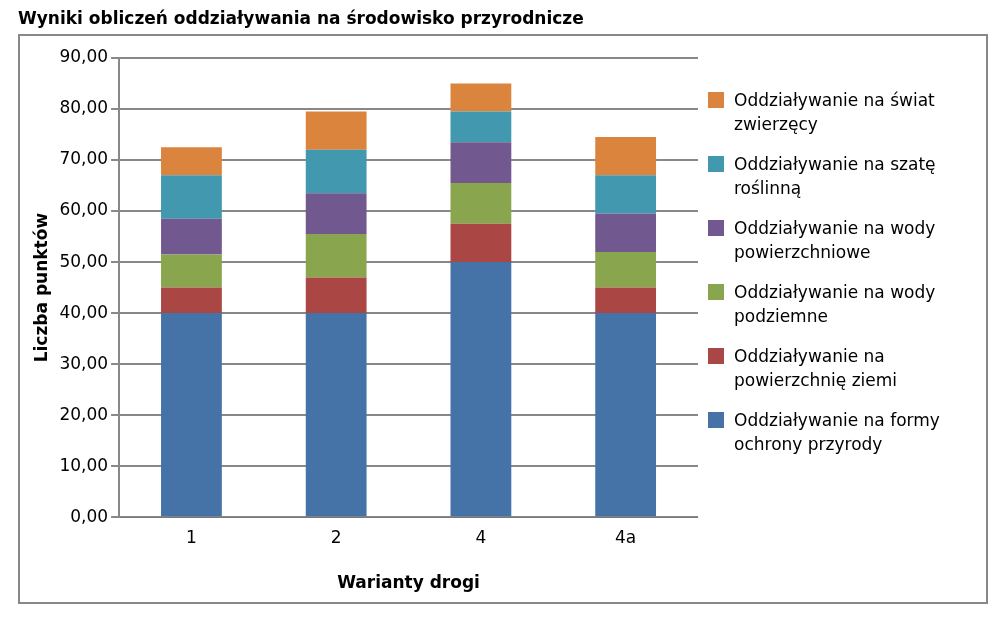  I want to click on y-tick-label: 0,00, so click(89, 515).